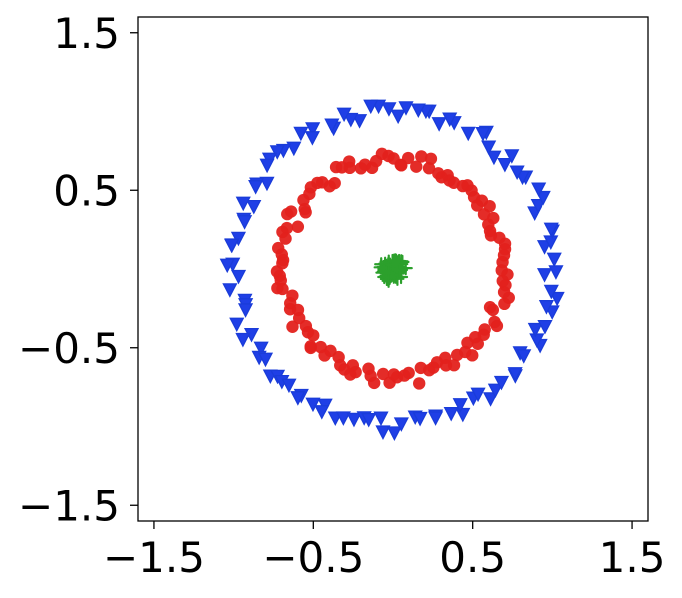 The height and width of the screenshot is (598, 682). I want to click on y-tick-label: −0.5, so click(69, 348).